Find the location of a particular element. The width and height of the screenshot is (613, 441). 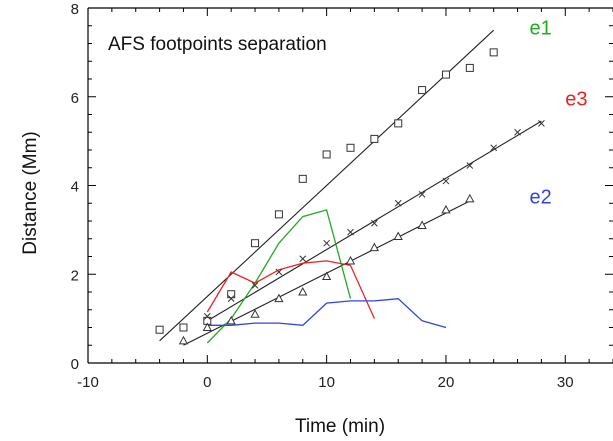

y-tick-label: 8 is located at coordinates (75, 9).